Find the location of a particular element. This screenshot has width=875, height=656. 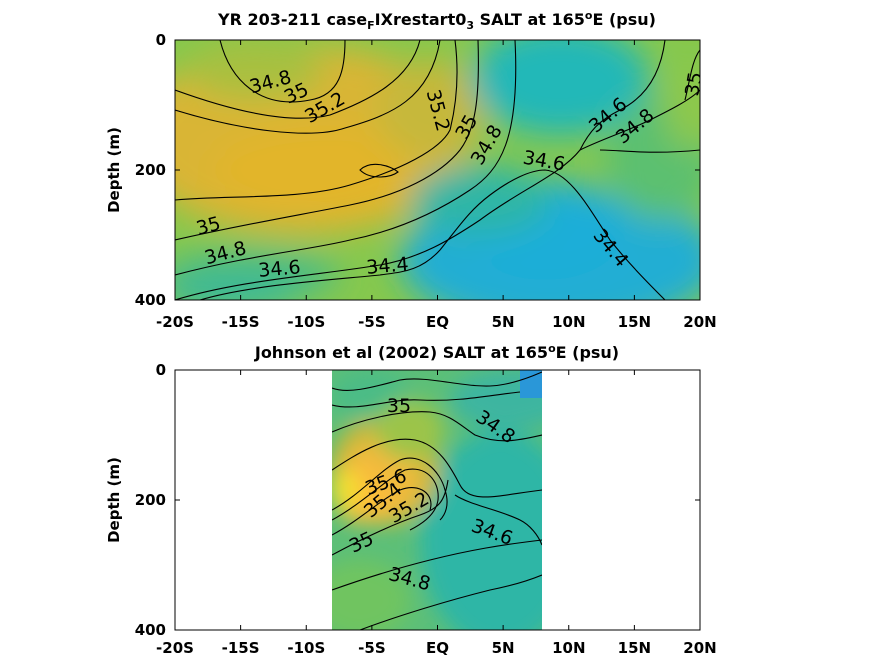

bottom-contours is located at coordinates (437, 500).